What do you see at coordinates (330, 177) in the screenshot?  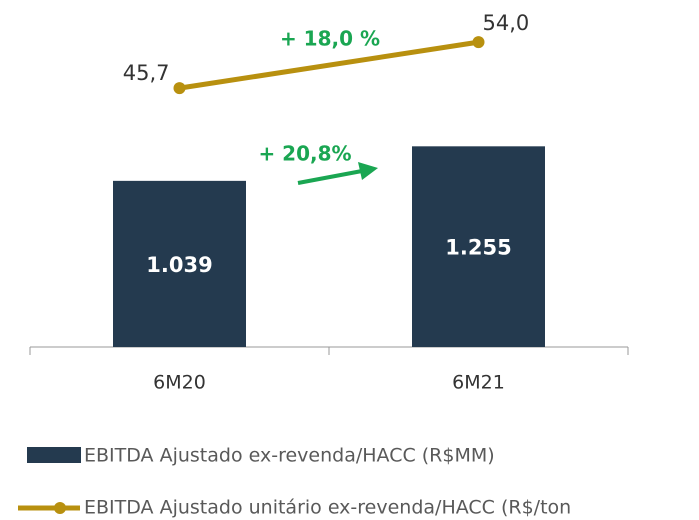 I see `arrow-shaft` at bounding box center [330, 177].